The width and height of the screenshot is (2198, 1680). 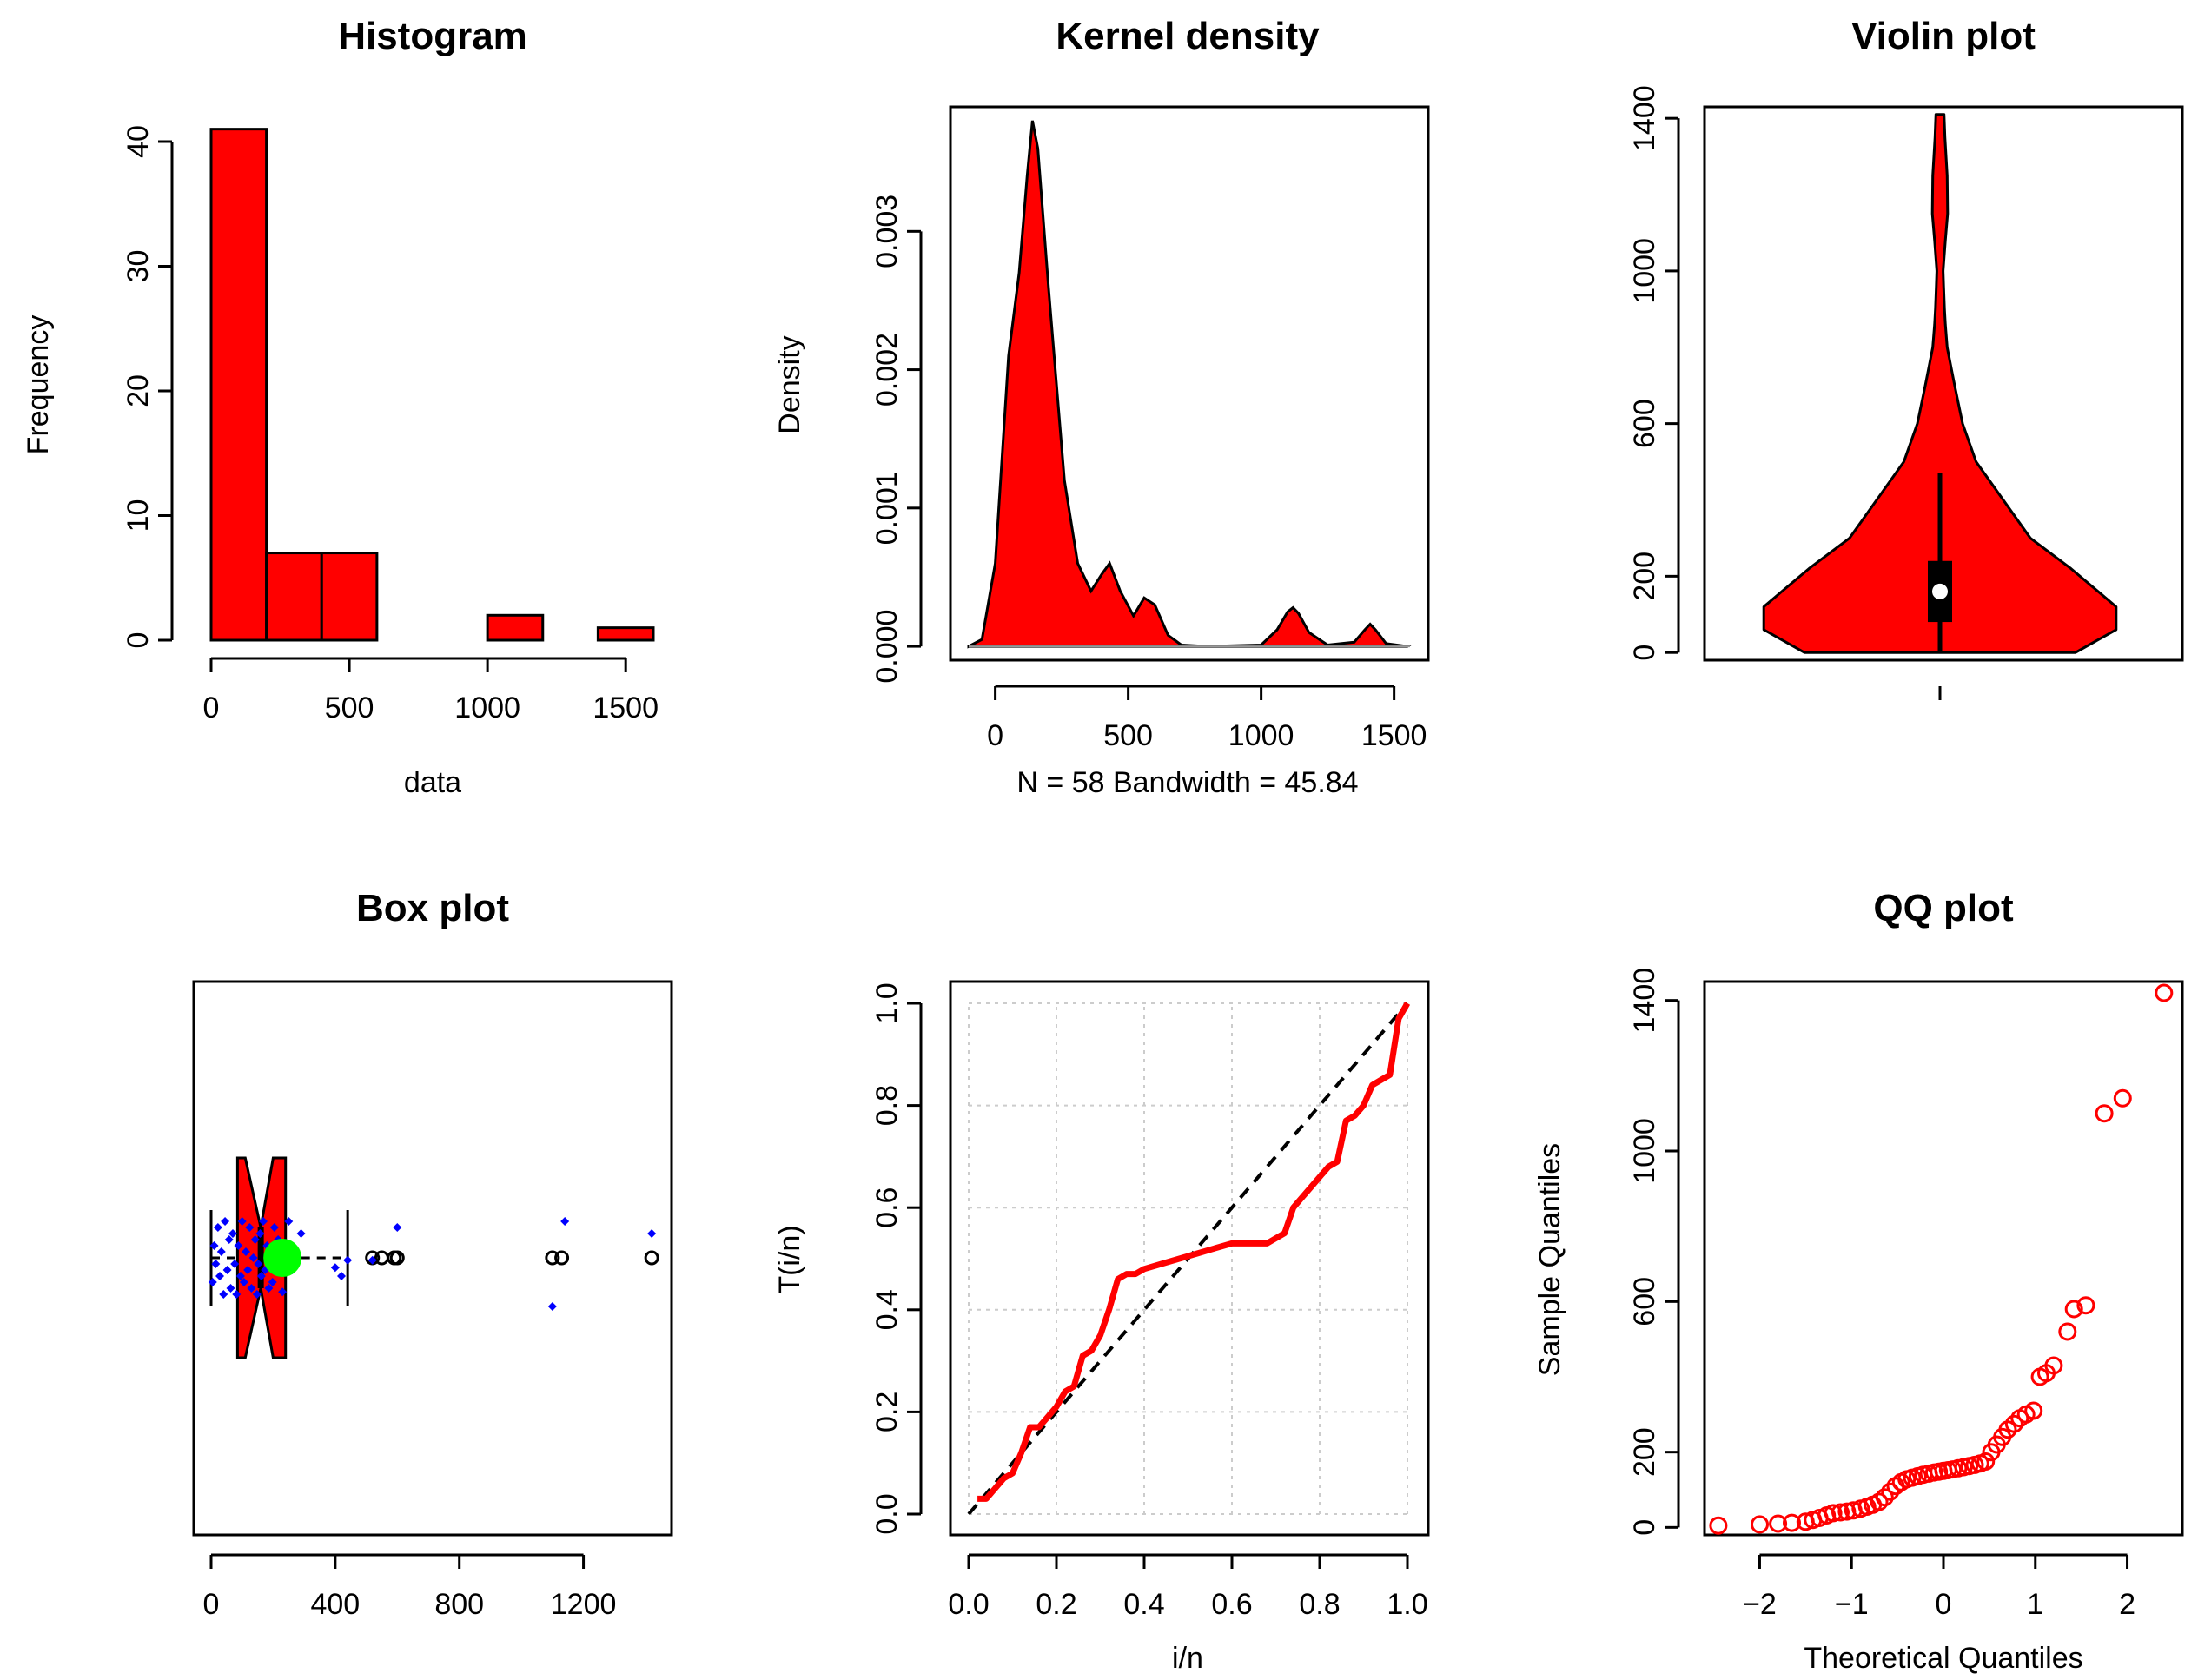 What do you see at coordinates (212, 1604) in the screenshot?
I see `boxplot-x-tick-label: 0` at bounding box center [212, 1604].